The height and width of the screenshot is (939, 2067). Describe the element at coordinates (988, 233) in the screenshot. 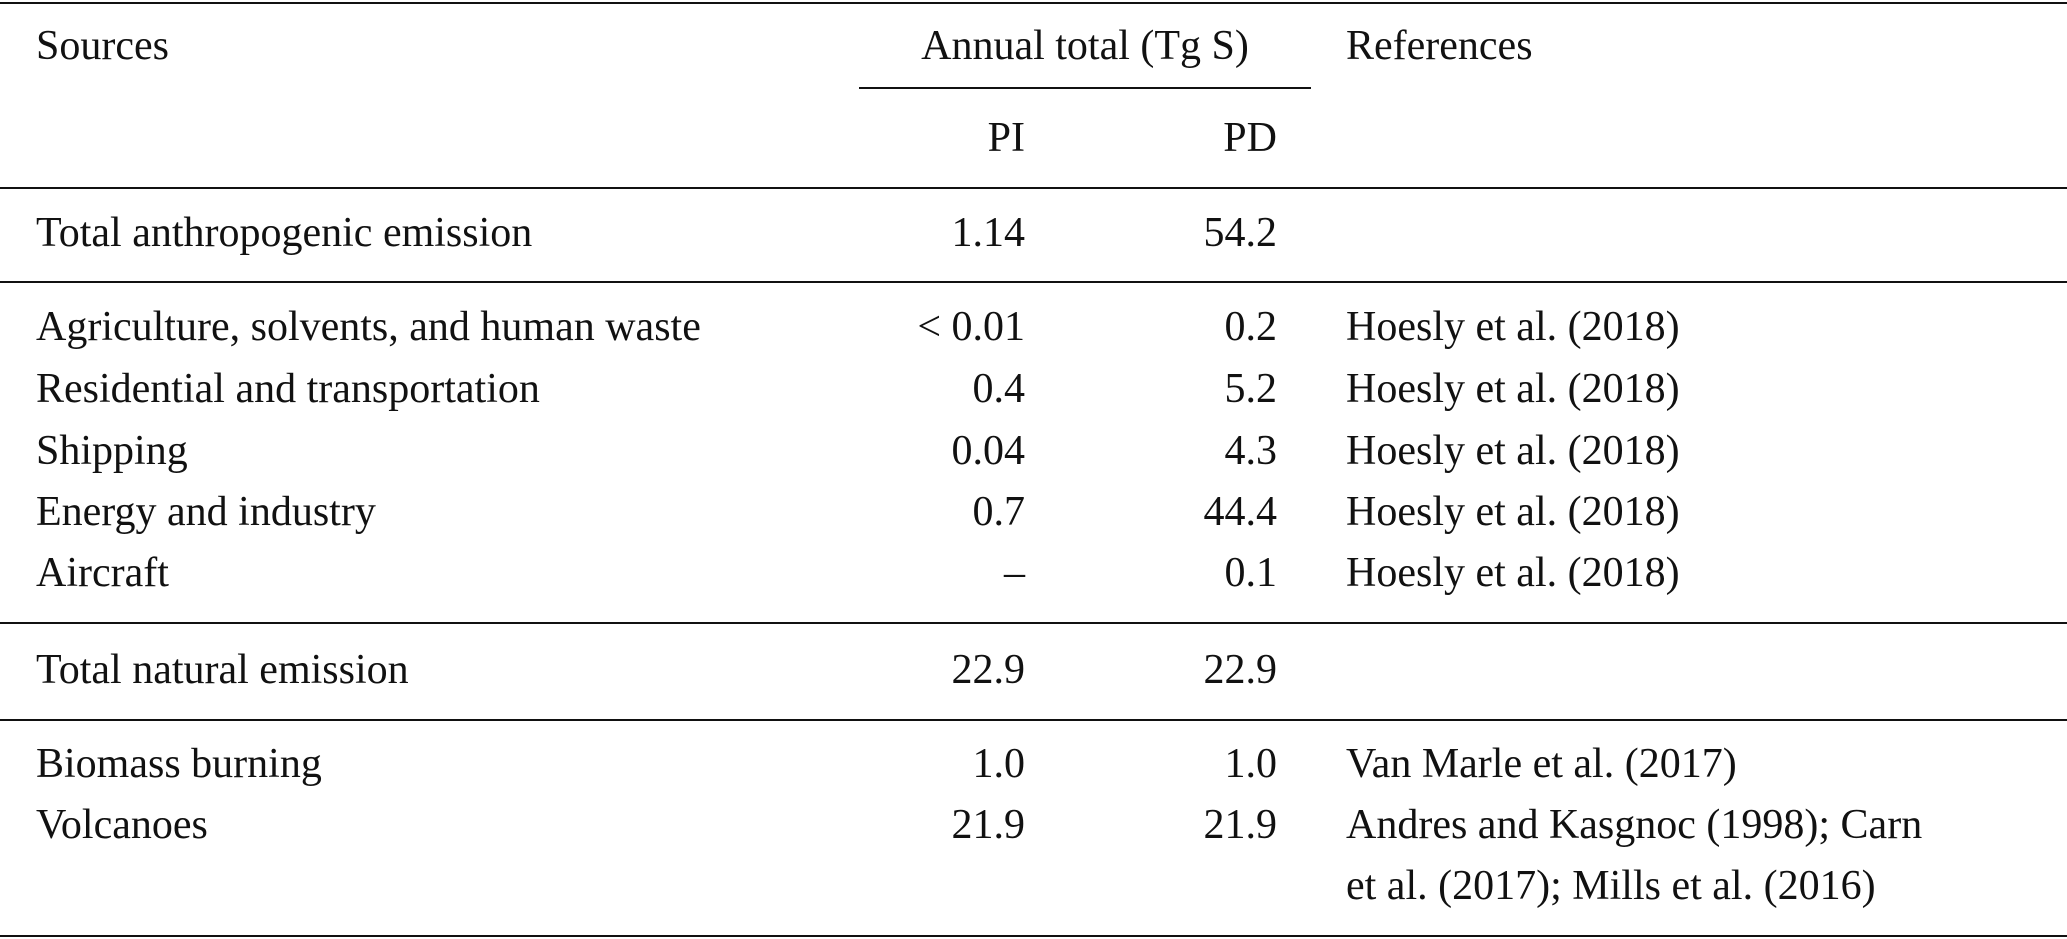

I see `row-pi: 1.14` at that location.